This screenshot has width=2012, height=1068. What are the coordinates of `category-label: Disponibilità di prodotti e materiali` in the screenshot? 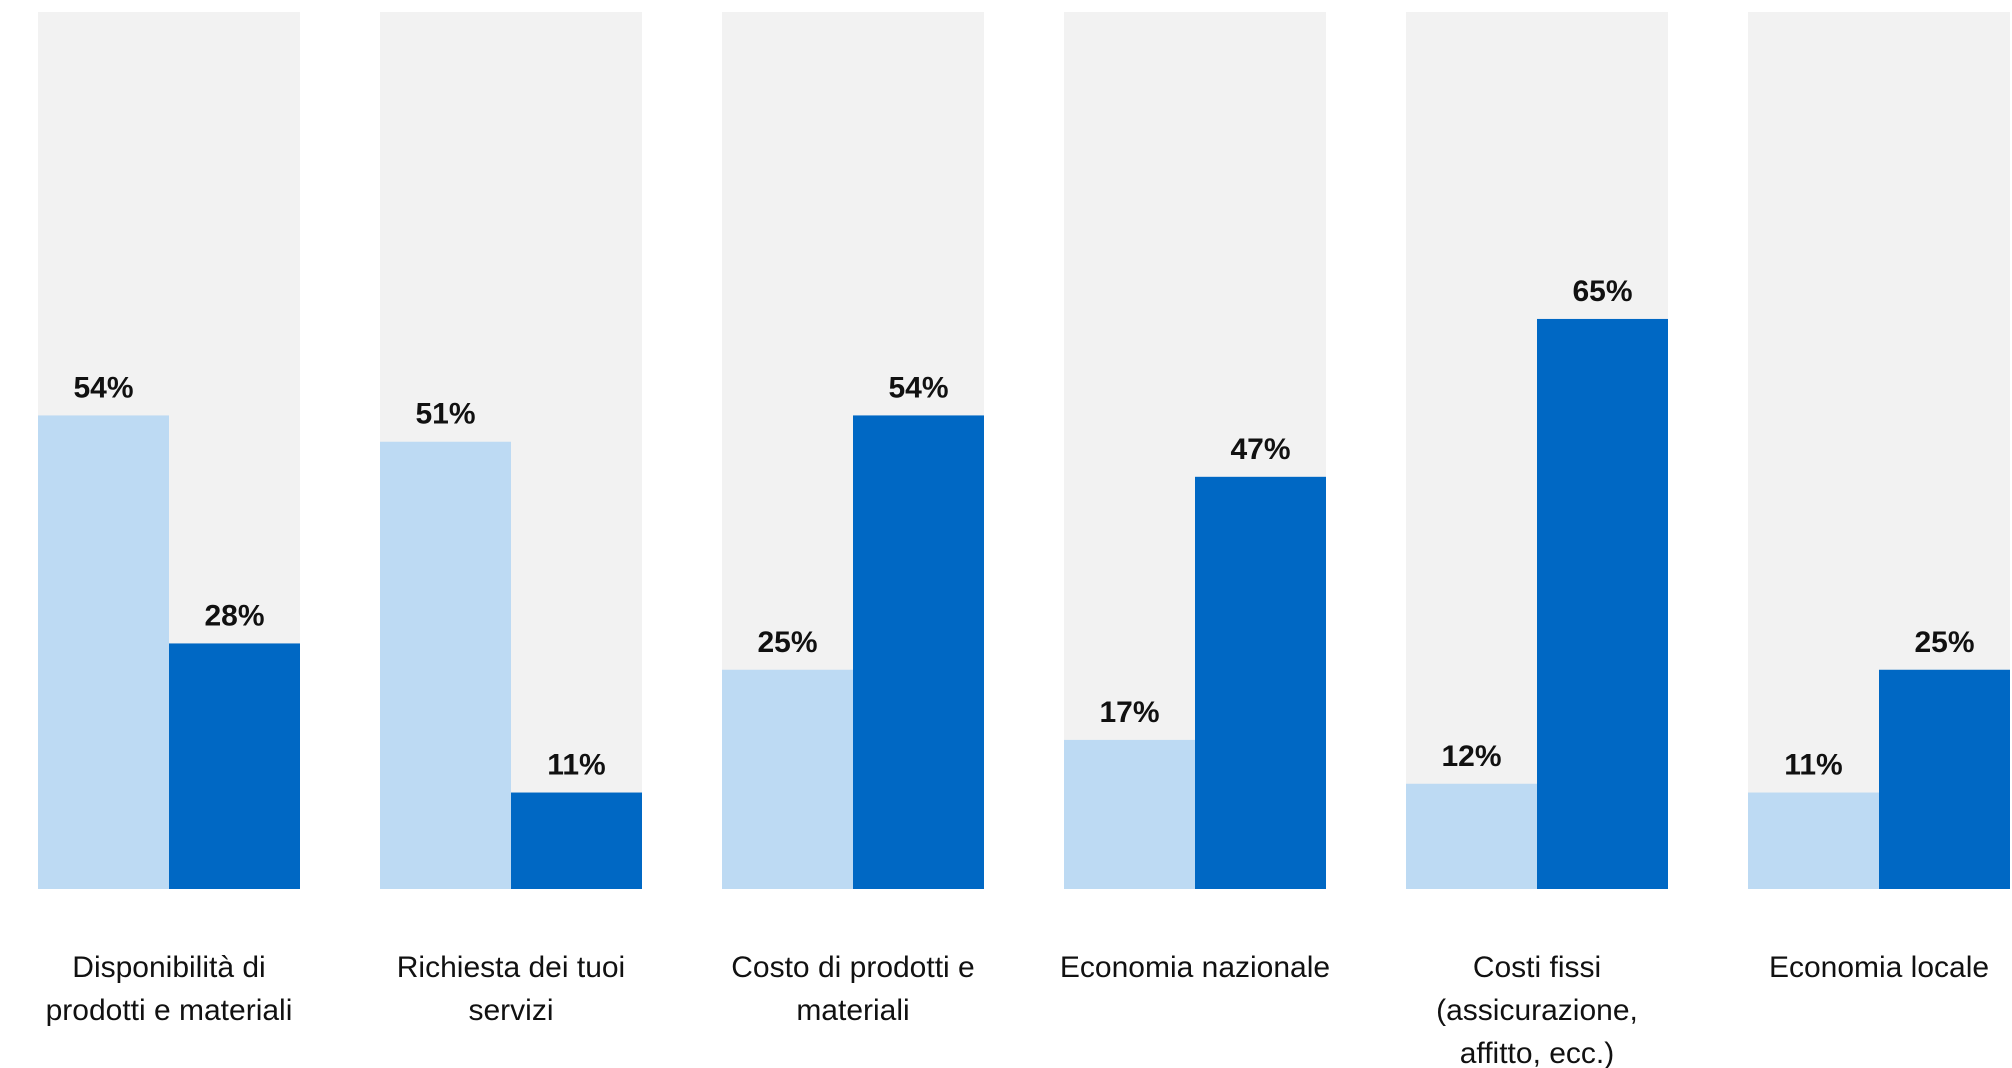 It's located at (169, 989).